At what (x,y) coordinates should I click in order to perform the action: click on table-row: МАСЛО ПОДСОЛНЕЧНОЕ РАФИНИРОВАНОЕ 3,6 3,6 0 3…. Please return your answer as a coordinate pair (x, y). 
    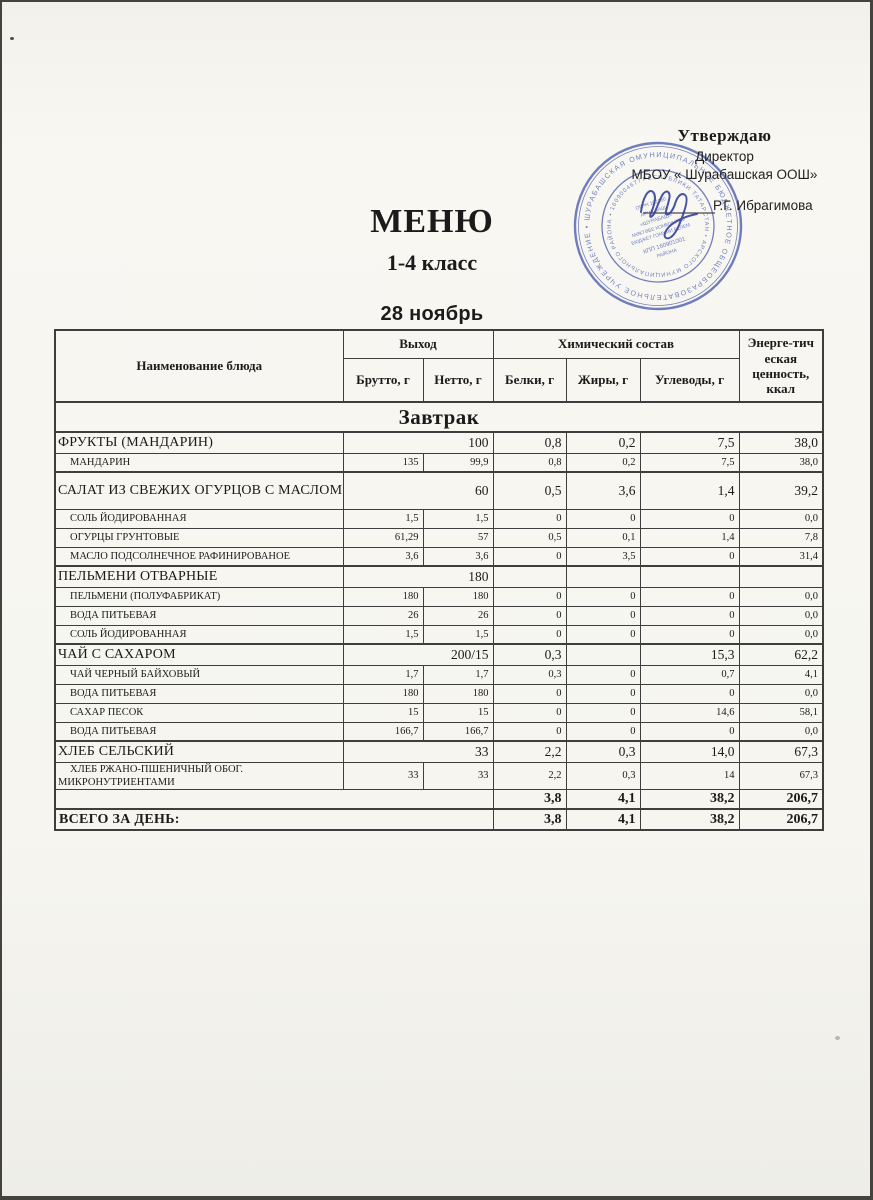
    Looking at the image, I should click on (439, 556).